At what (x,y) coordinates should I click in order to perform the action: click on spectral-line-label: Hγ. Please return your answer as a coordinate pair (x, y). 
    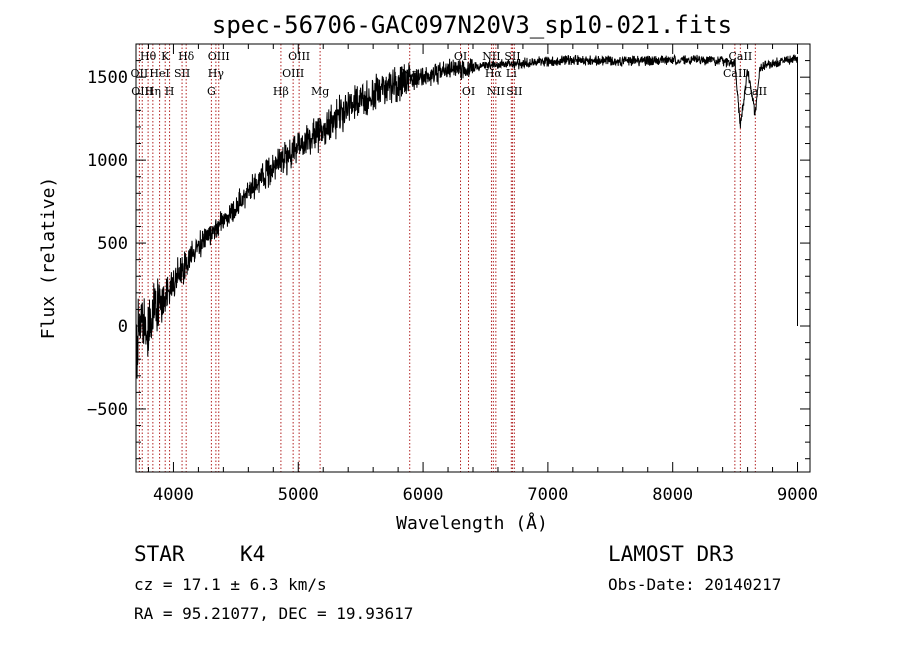
    Looking at the image, I should click on (216, 73).